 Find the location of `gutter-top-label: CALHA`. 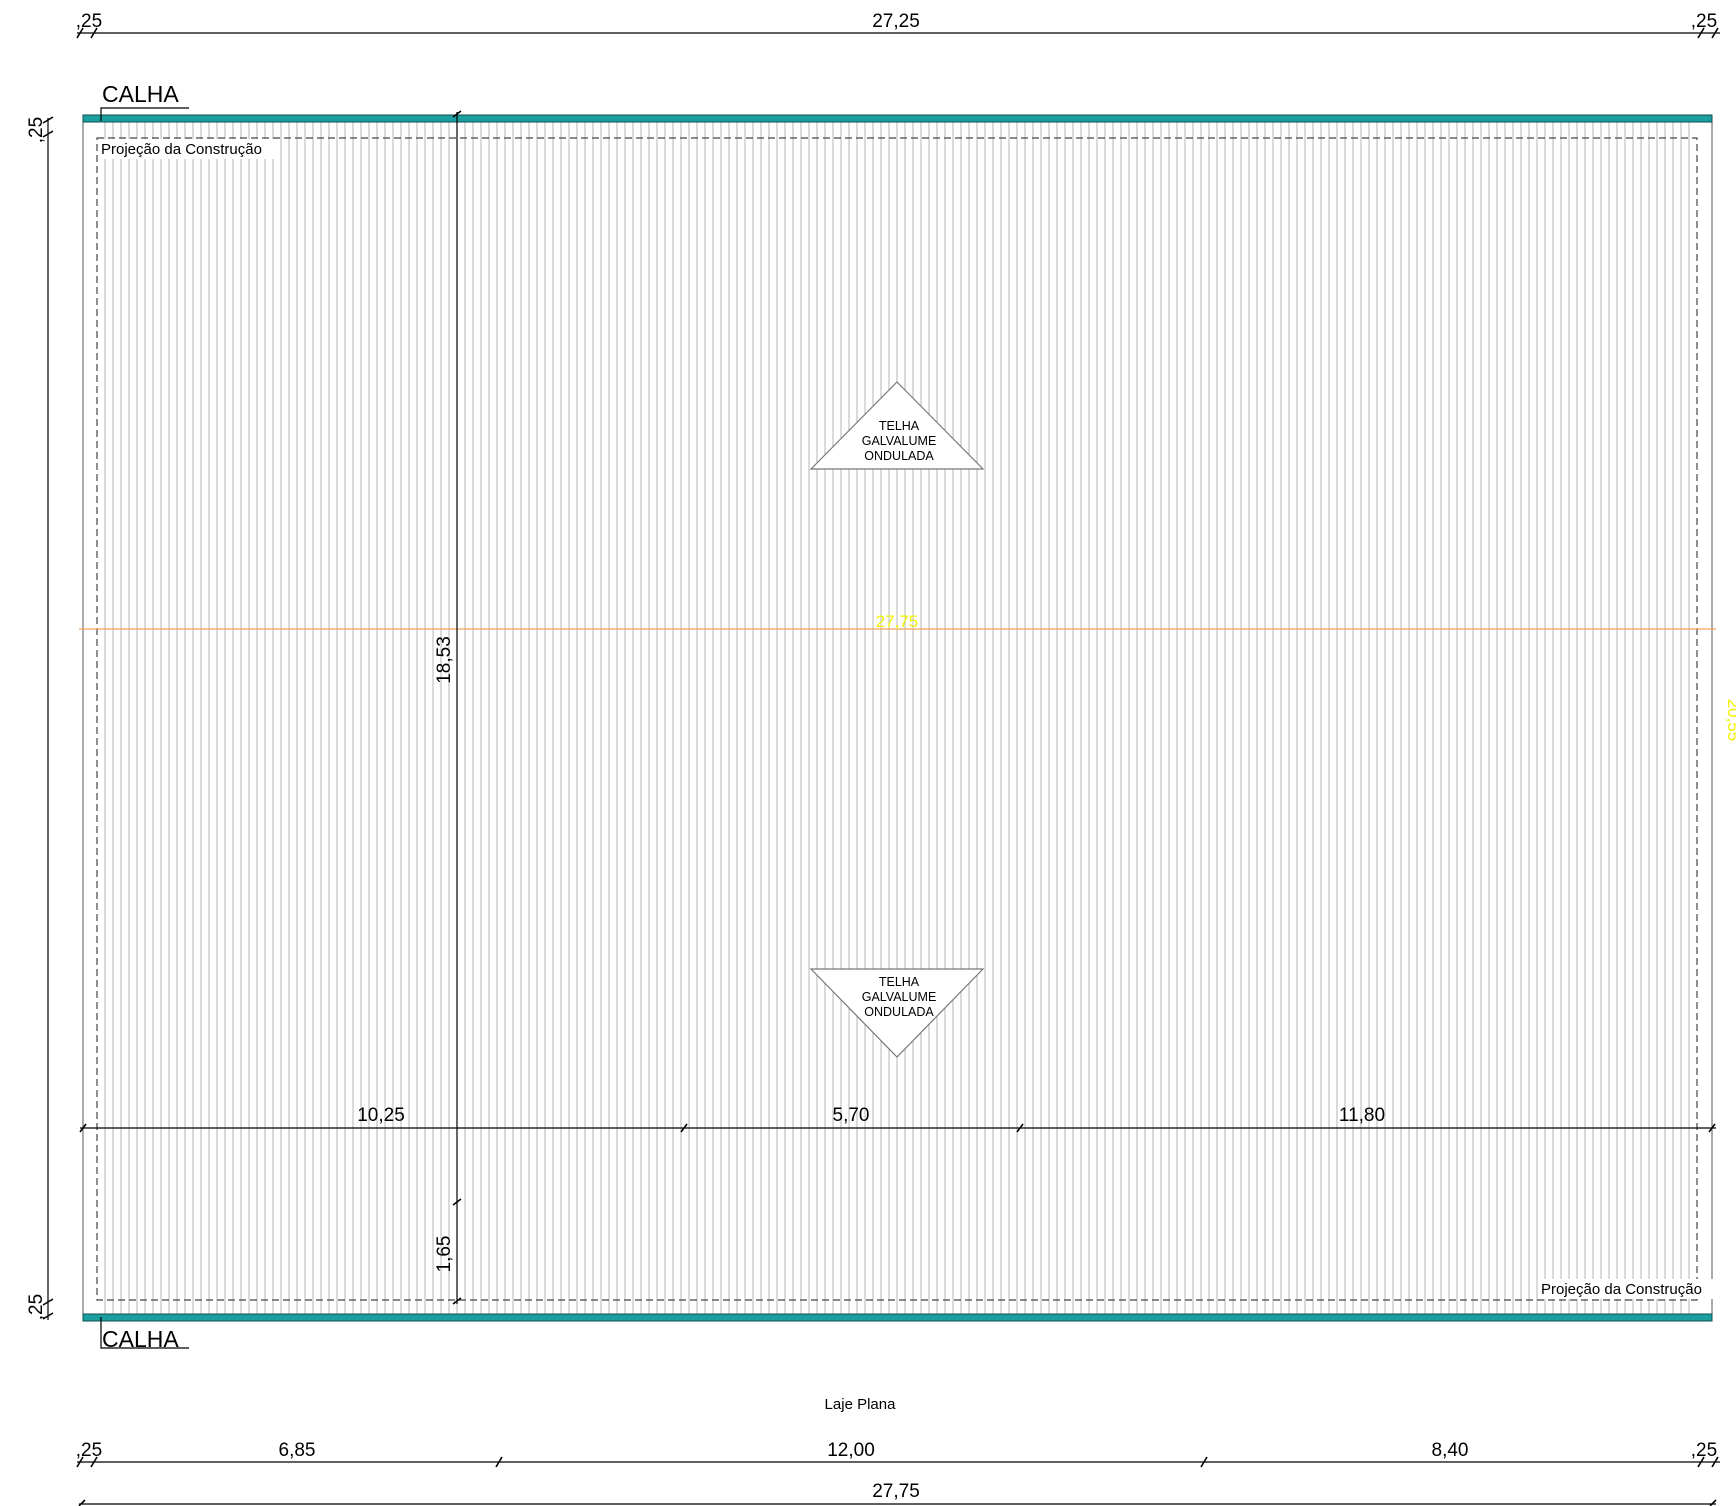

gutter-top-label: CALHA is located at coordinates (140, 94).